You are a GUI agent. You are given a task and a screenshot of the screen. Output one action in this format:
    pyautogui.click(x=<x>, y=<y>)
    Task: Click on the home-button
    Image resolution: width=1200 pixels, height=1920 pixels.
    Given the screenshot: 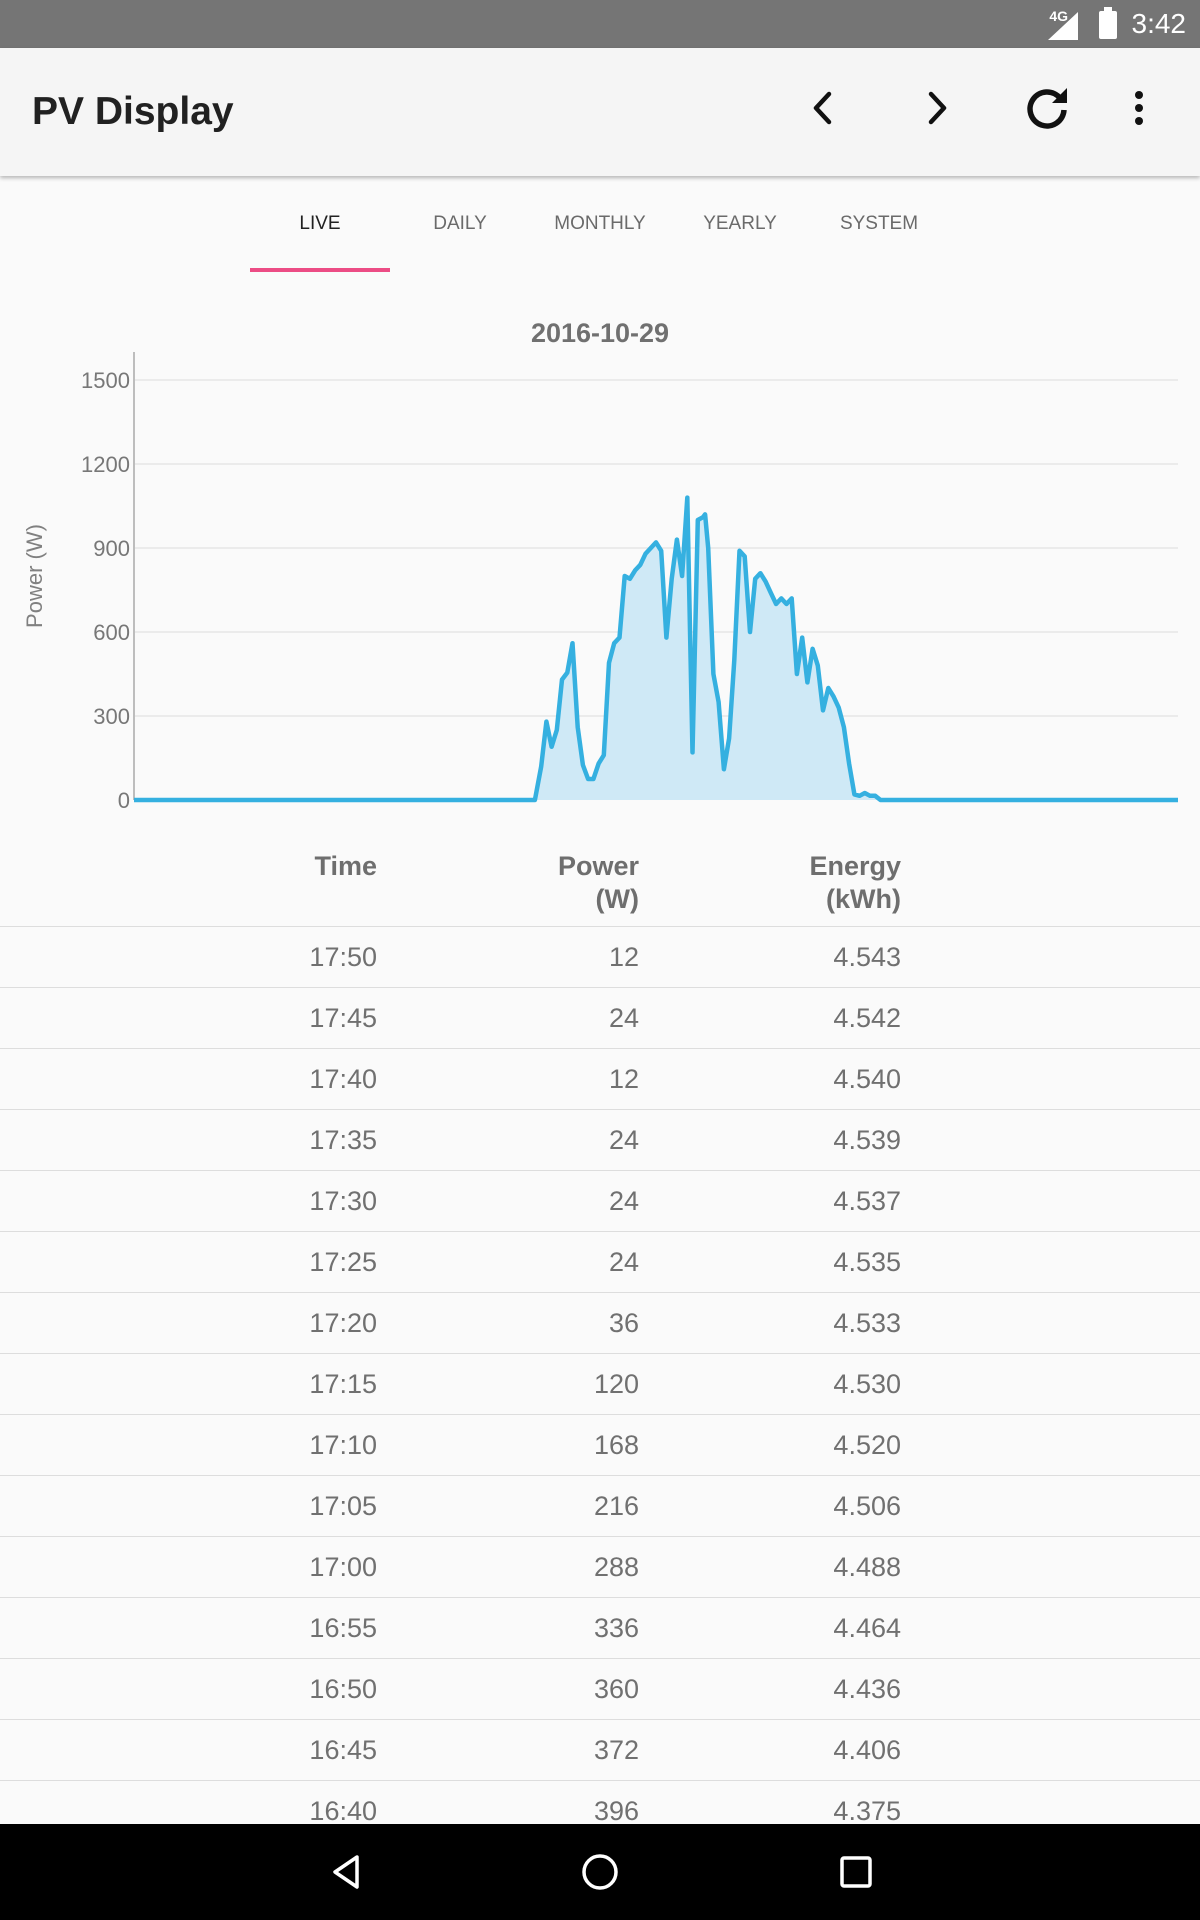 What is the action you would take?
    pyautogui.click(x=600, y=1872)
    